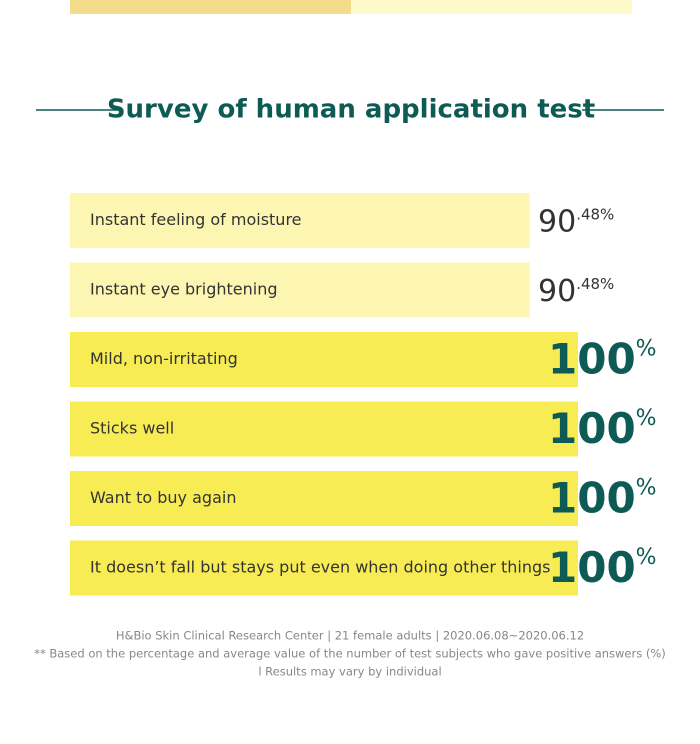  What do you see at coordinates (184, 289) in the screenshot?
I see `category-label: Instant eye brightening` at bounding box center [184, 289].